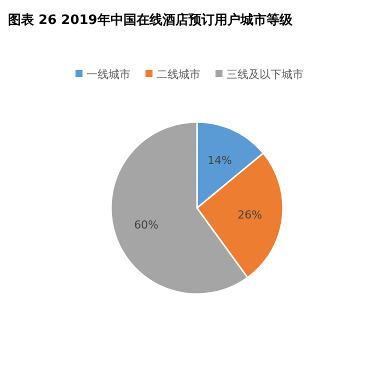 The height and width of the screenshot is (375, 380). What do you see at coordinates (178, 74) in the screenshot?
I see `legend-label: 二线城市` at bounding box center [178, 74].